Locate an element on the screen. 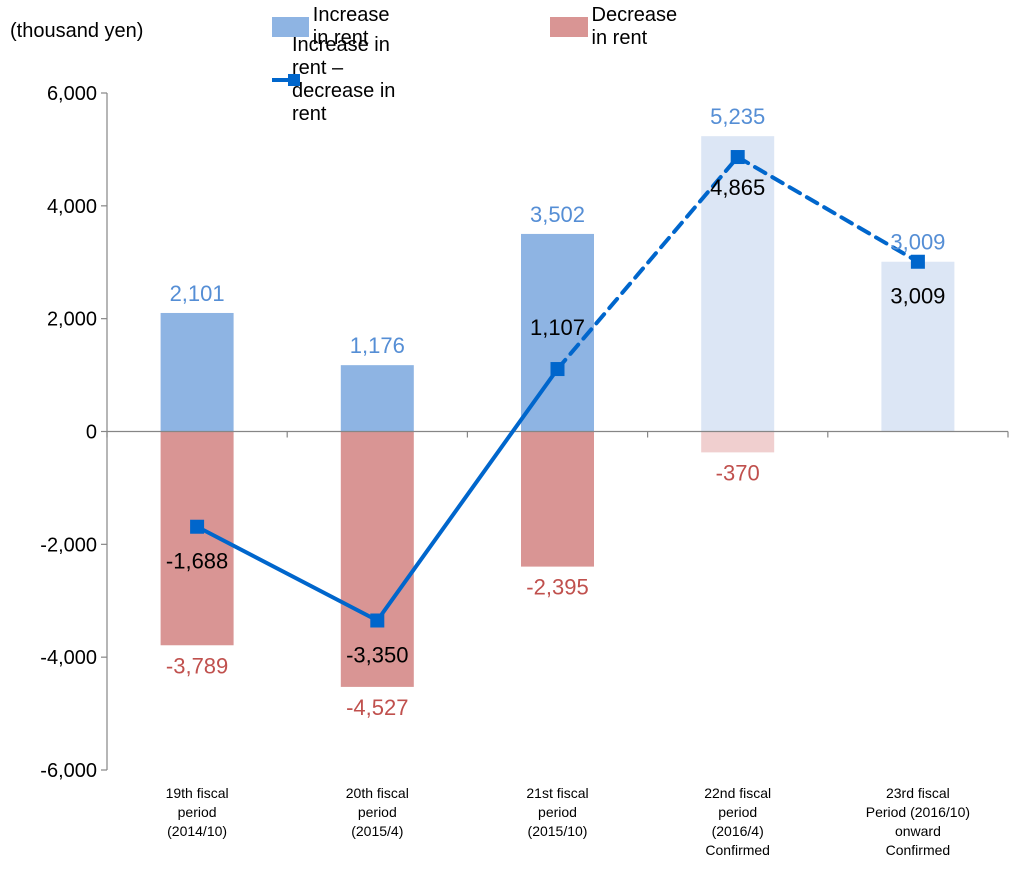  net-value-label: 1,107 is located at coordinates (557, 327).